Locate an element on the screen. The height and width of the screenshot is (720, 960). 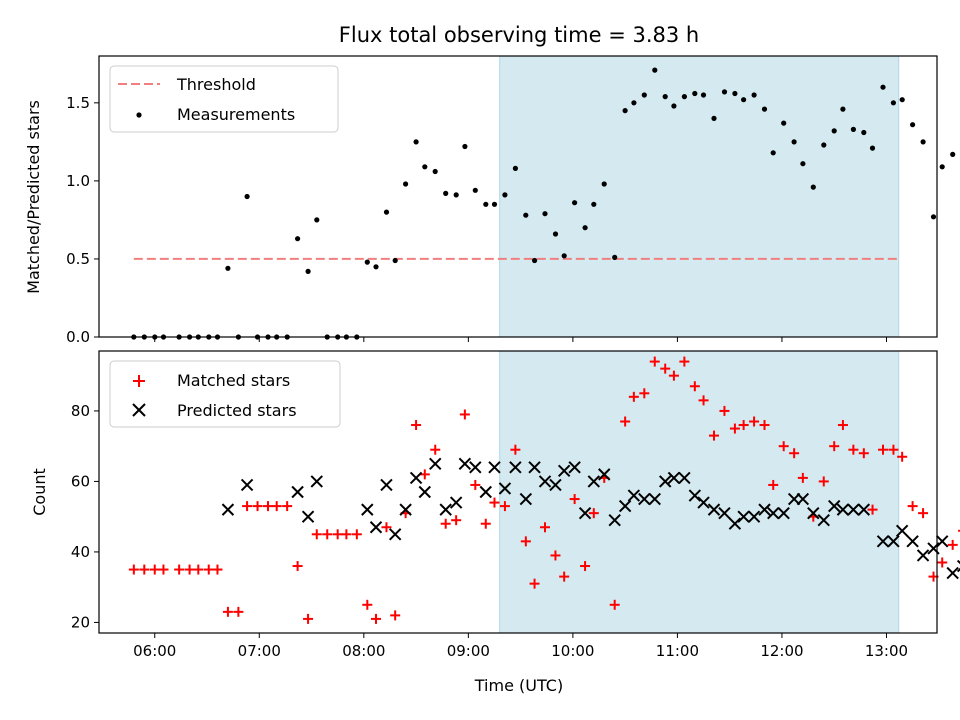
x-tick-label: 07:00 is located at coordinates (259, 651).